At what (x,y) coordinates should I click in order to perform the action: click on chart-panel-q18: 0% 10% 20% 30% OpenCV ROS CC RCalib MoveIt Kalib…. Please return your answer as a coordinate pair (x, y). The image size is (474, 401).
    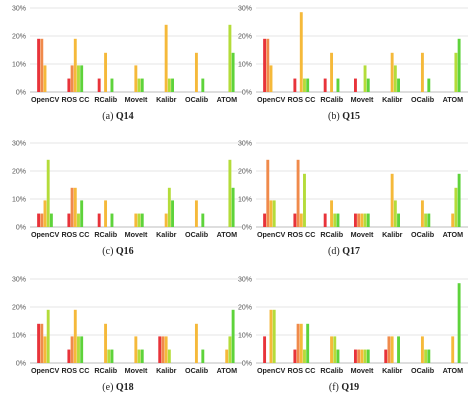
    Looking at the image, I should click on (127, 335).